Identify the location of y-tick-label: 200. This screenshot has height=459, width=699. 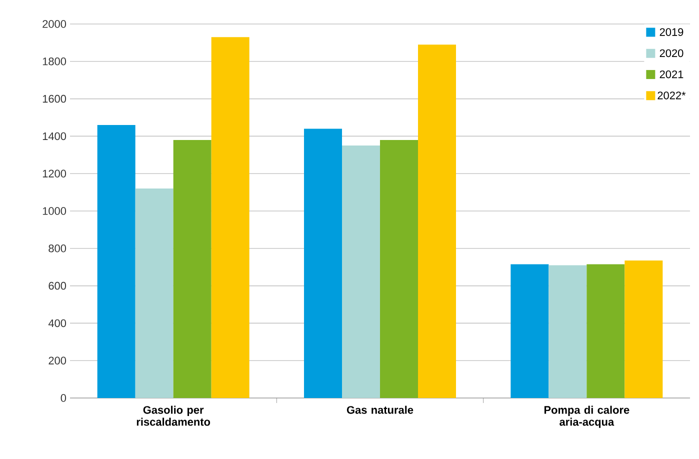
(57, 360).